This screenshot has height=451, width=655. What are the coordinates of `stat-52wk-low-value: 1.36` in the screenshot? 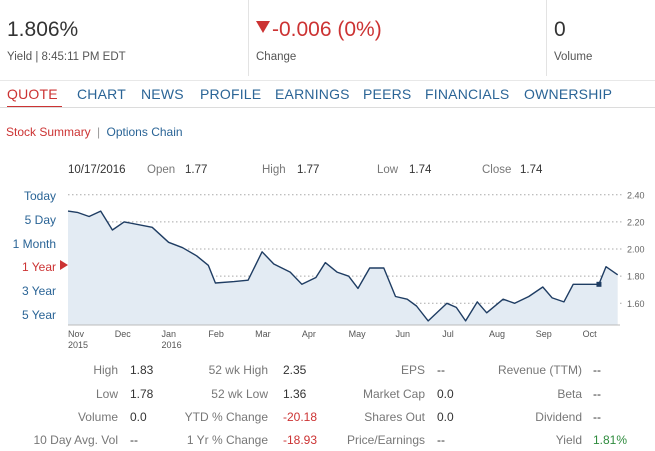 It's located at (295, 394).